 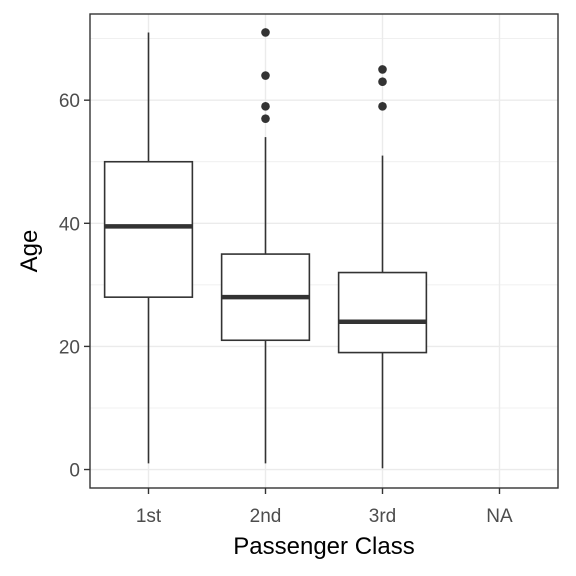 What do you see at coordinates (382, 267) in the screenshot?
I see `box-3rd` at bounding box center [382, 267].